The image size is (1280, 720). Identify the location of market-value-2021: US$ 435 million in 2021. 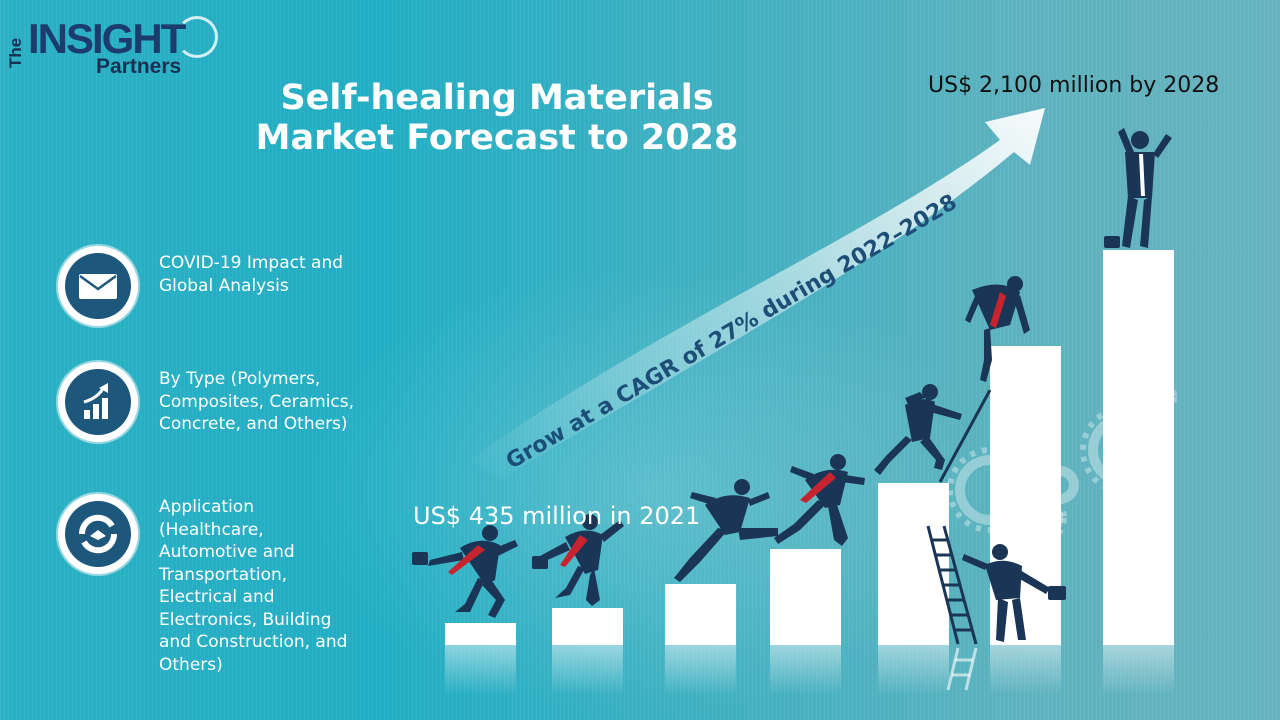
(557, 516).